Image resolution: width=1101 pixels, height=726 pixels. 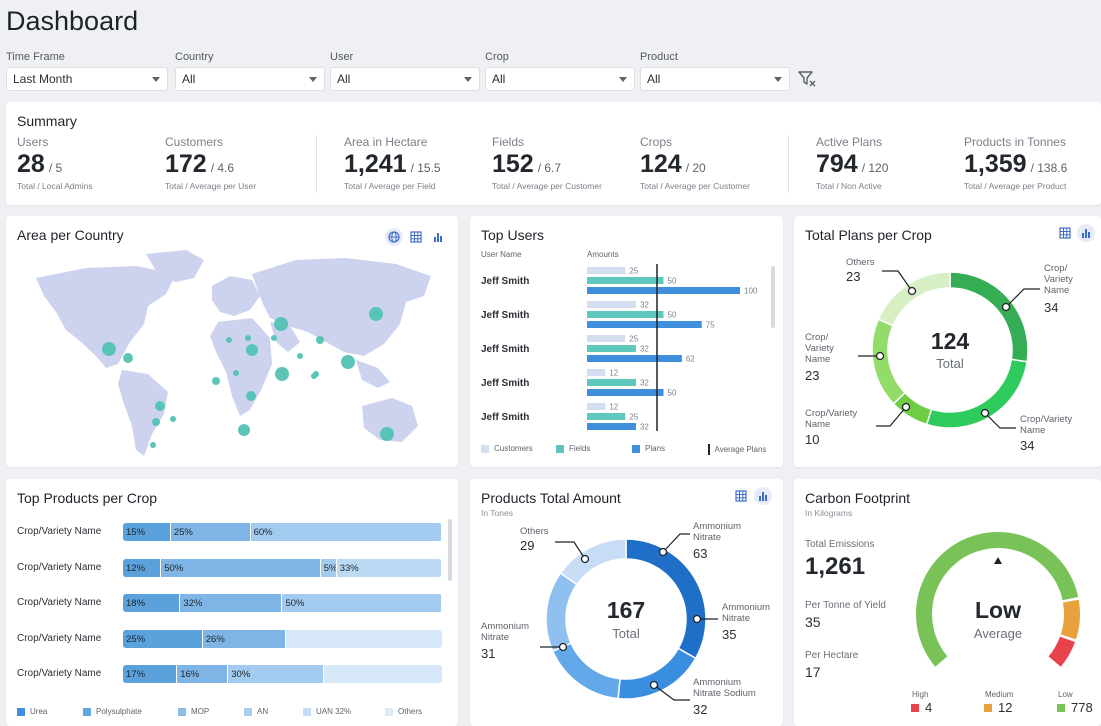 I want to click on world-map, so click(x=236, y=353).